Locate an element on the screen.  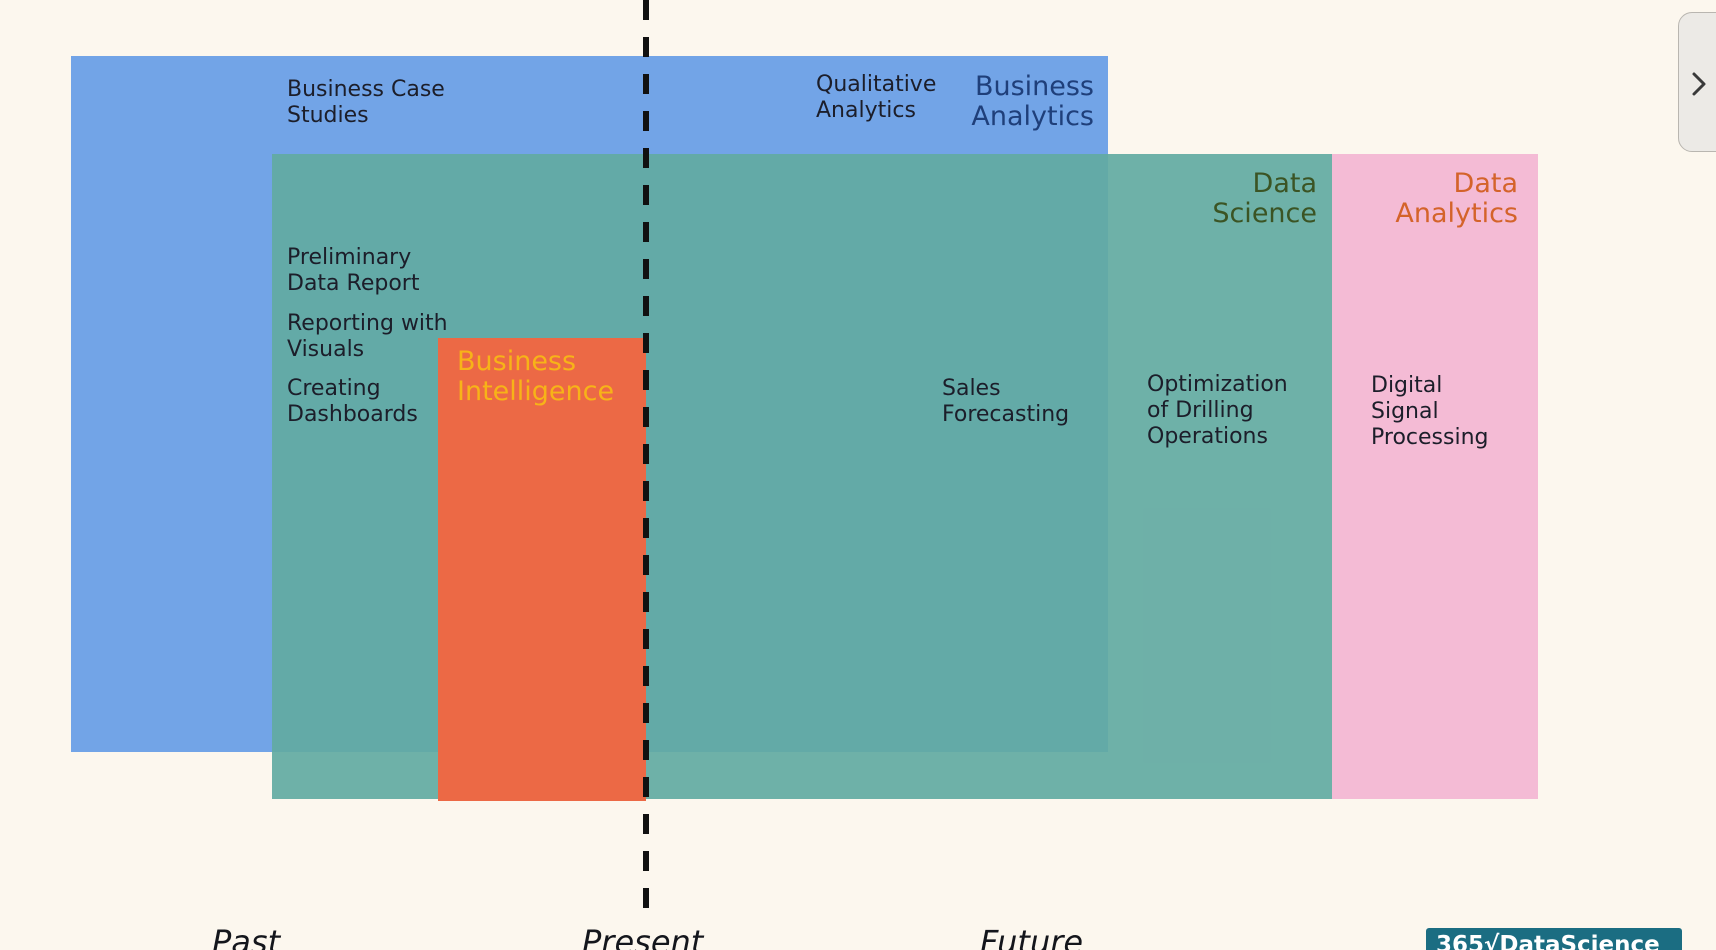
item-line: Operations is located at coordinates (1207, 436).